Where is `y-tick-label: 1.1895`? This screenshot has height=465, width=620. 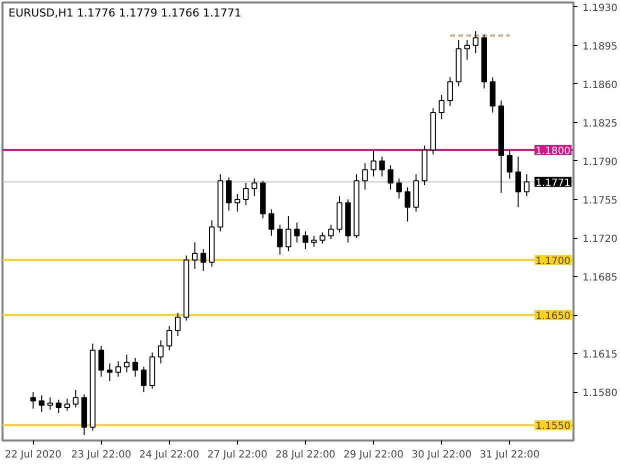
y-tick-label: 1.1895 is located at coordinates (600, 46).